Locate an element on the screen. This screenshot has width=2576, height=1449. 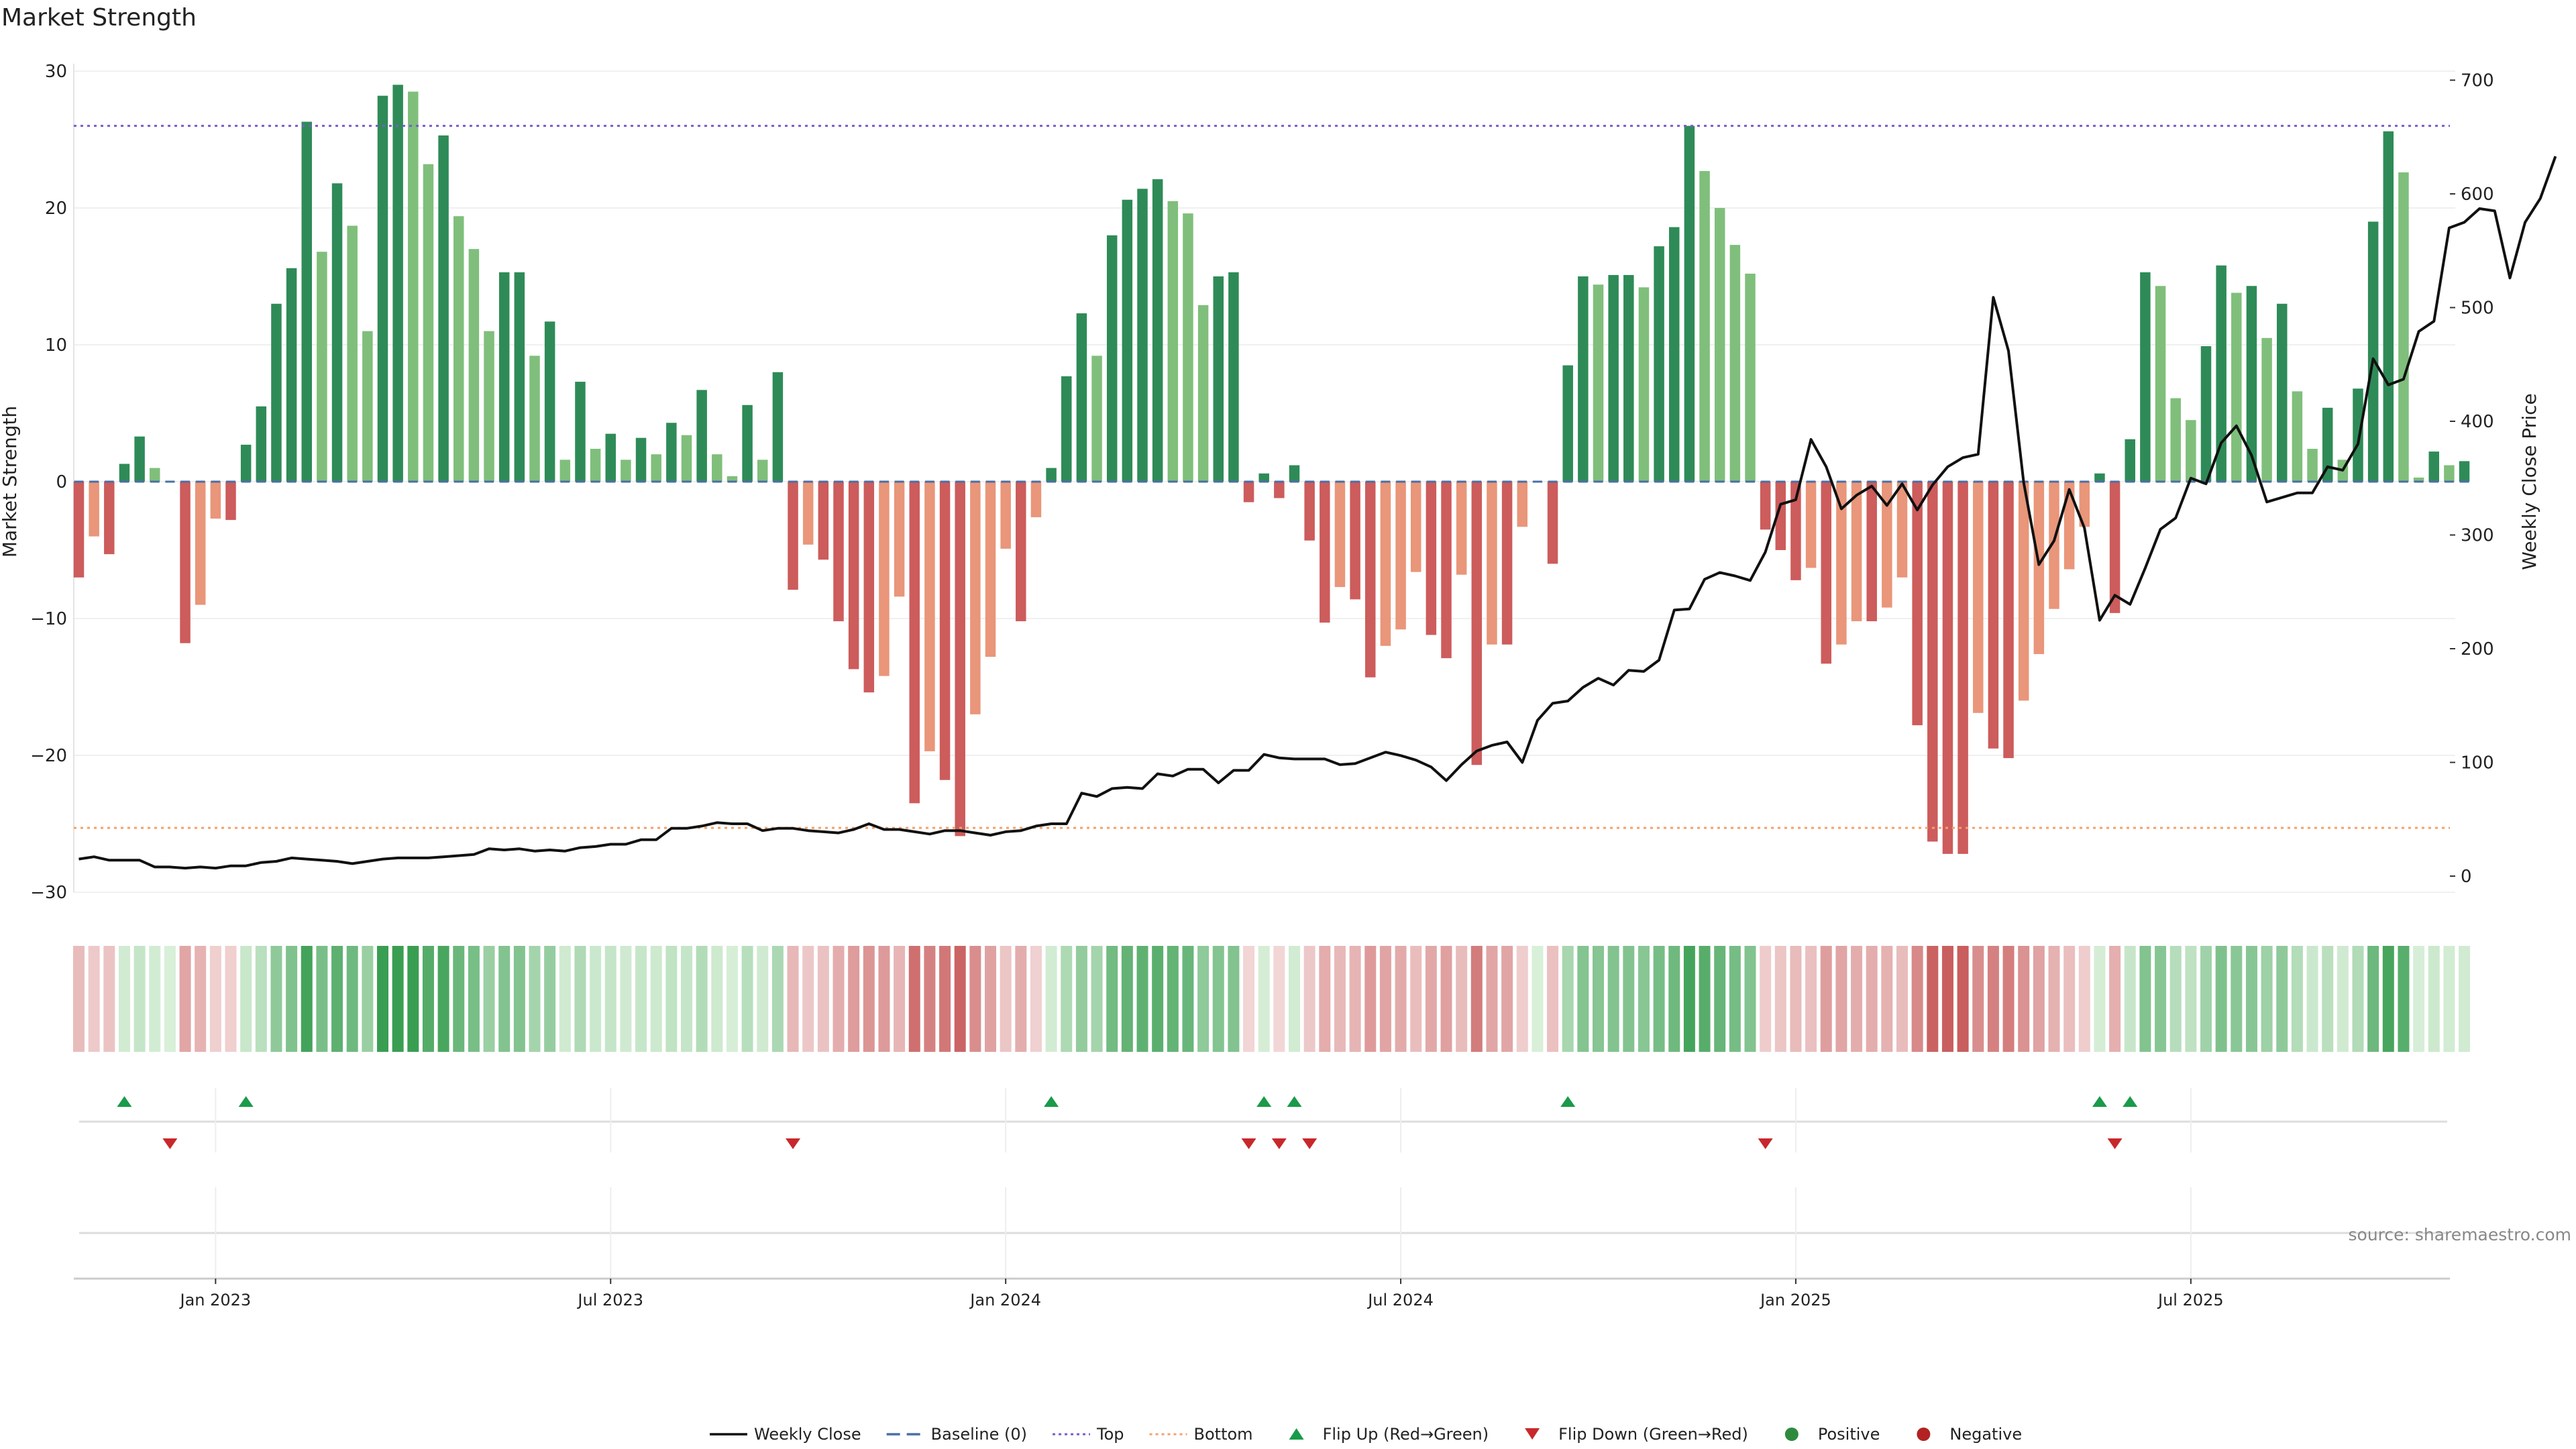
x-tick-label: Jul 2025 is located at coordinates (2190, 1300).